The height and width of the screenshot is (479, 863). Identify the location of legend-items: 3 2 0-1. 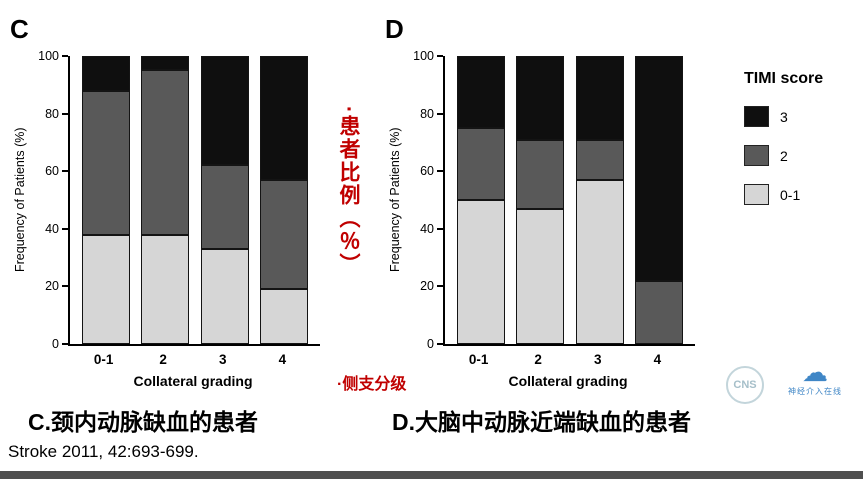
(783, 155).